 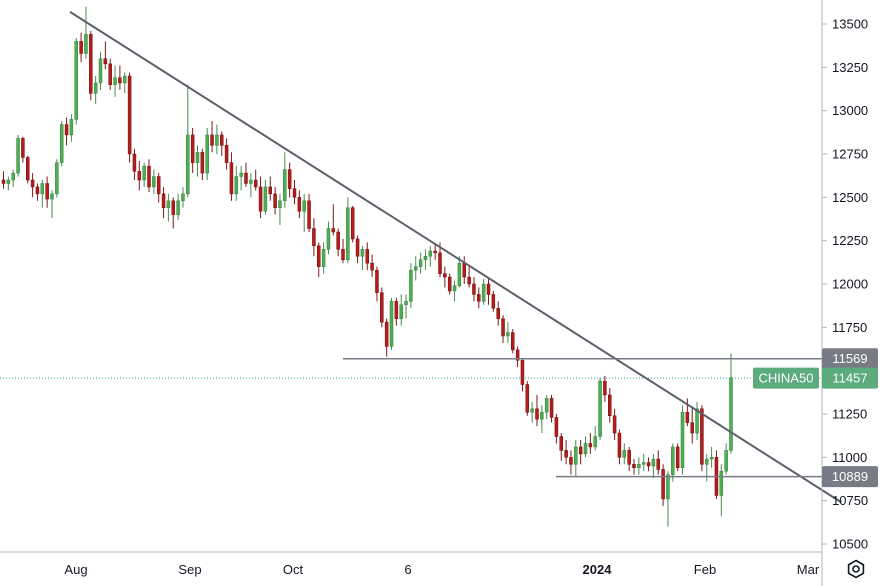 What do you see at coordinates (598, 569) in the screenshot?
I see `time-tick-label: 2024` at bounding box center [598, 569].